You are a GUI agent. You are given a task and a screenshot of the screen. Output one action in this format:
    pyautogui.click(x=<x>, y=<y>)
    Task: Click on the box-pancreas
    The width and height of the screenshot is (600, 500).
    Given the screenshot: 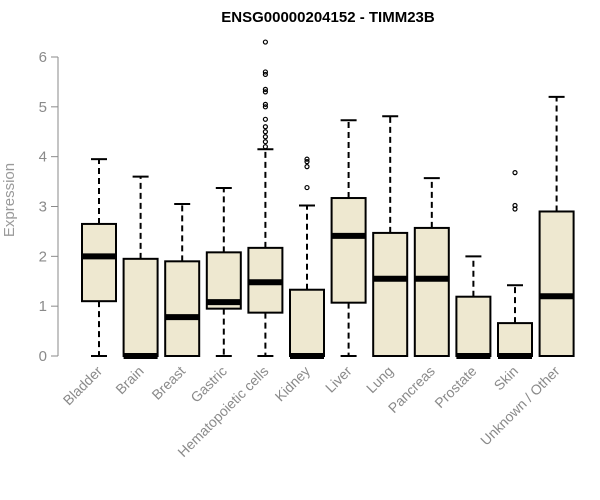 What is the action you would take?
    pyautogui.click(x=431, y=267)
    